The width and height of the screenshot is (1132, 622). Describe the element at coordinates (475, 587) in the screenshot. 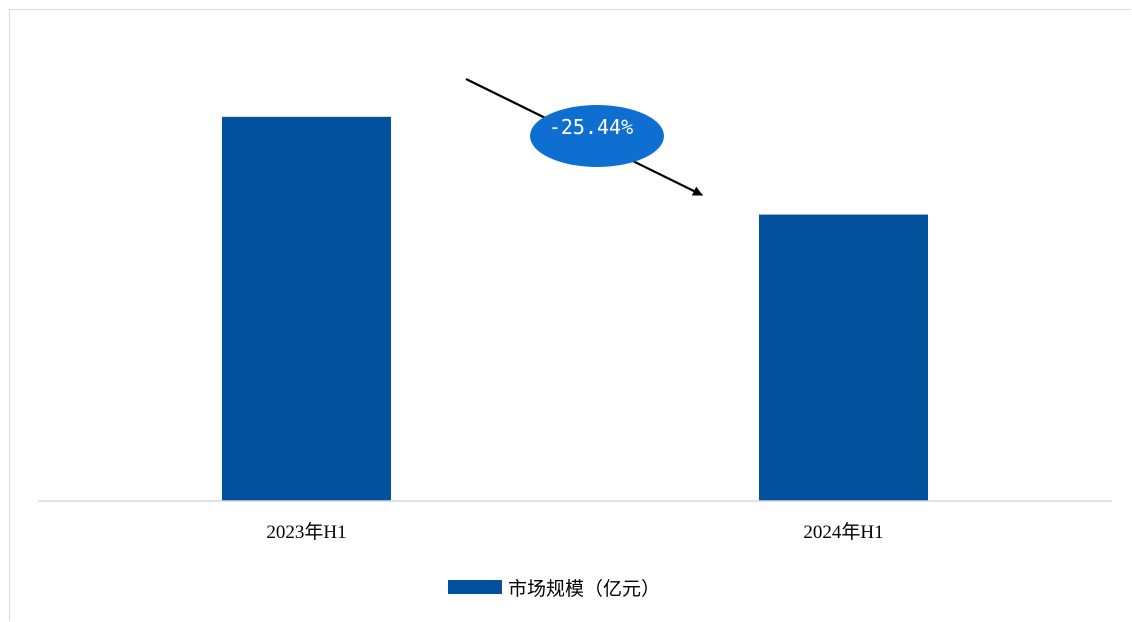

I see `legend-swatch` at that location.